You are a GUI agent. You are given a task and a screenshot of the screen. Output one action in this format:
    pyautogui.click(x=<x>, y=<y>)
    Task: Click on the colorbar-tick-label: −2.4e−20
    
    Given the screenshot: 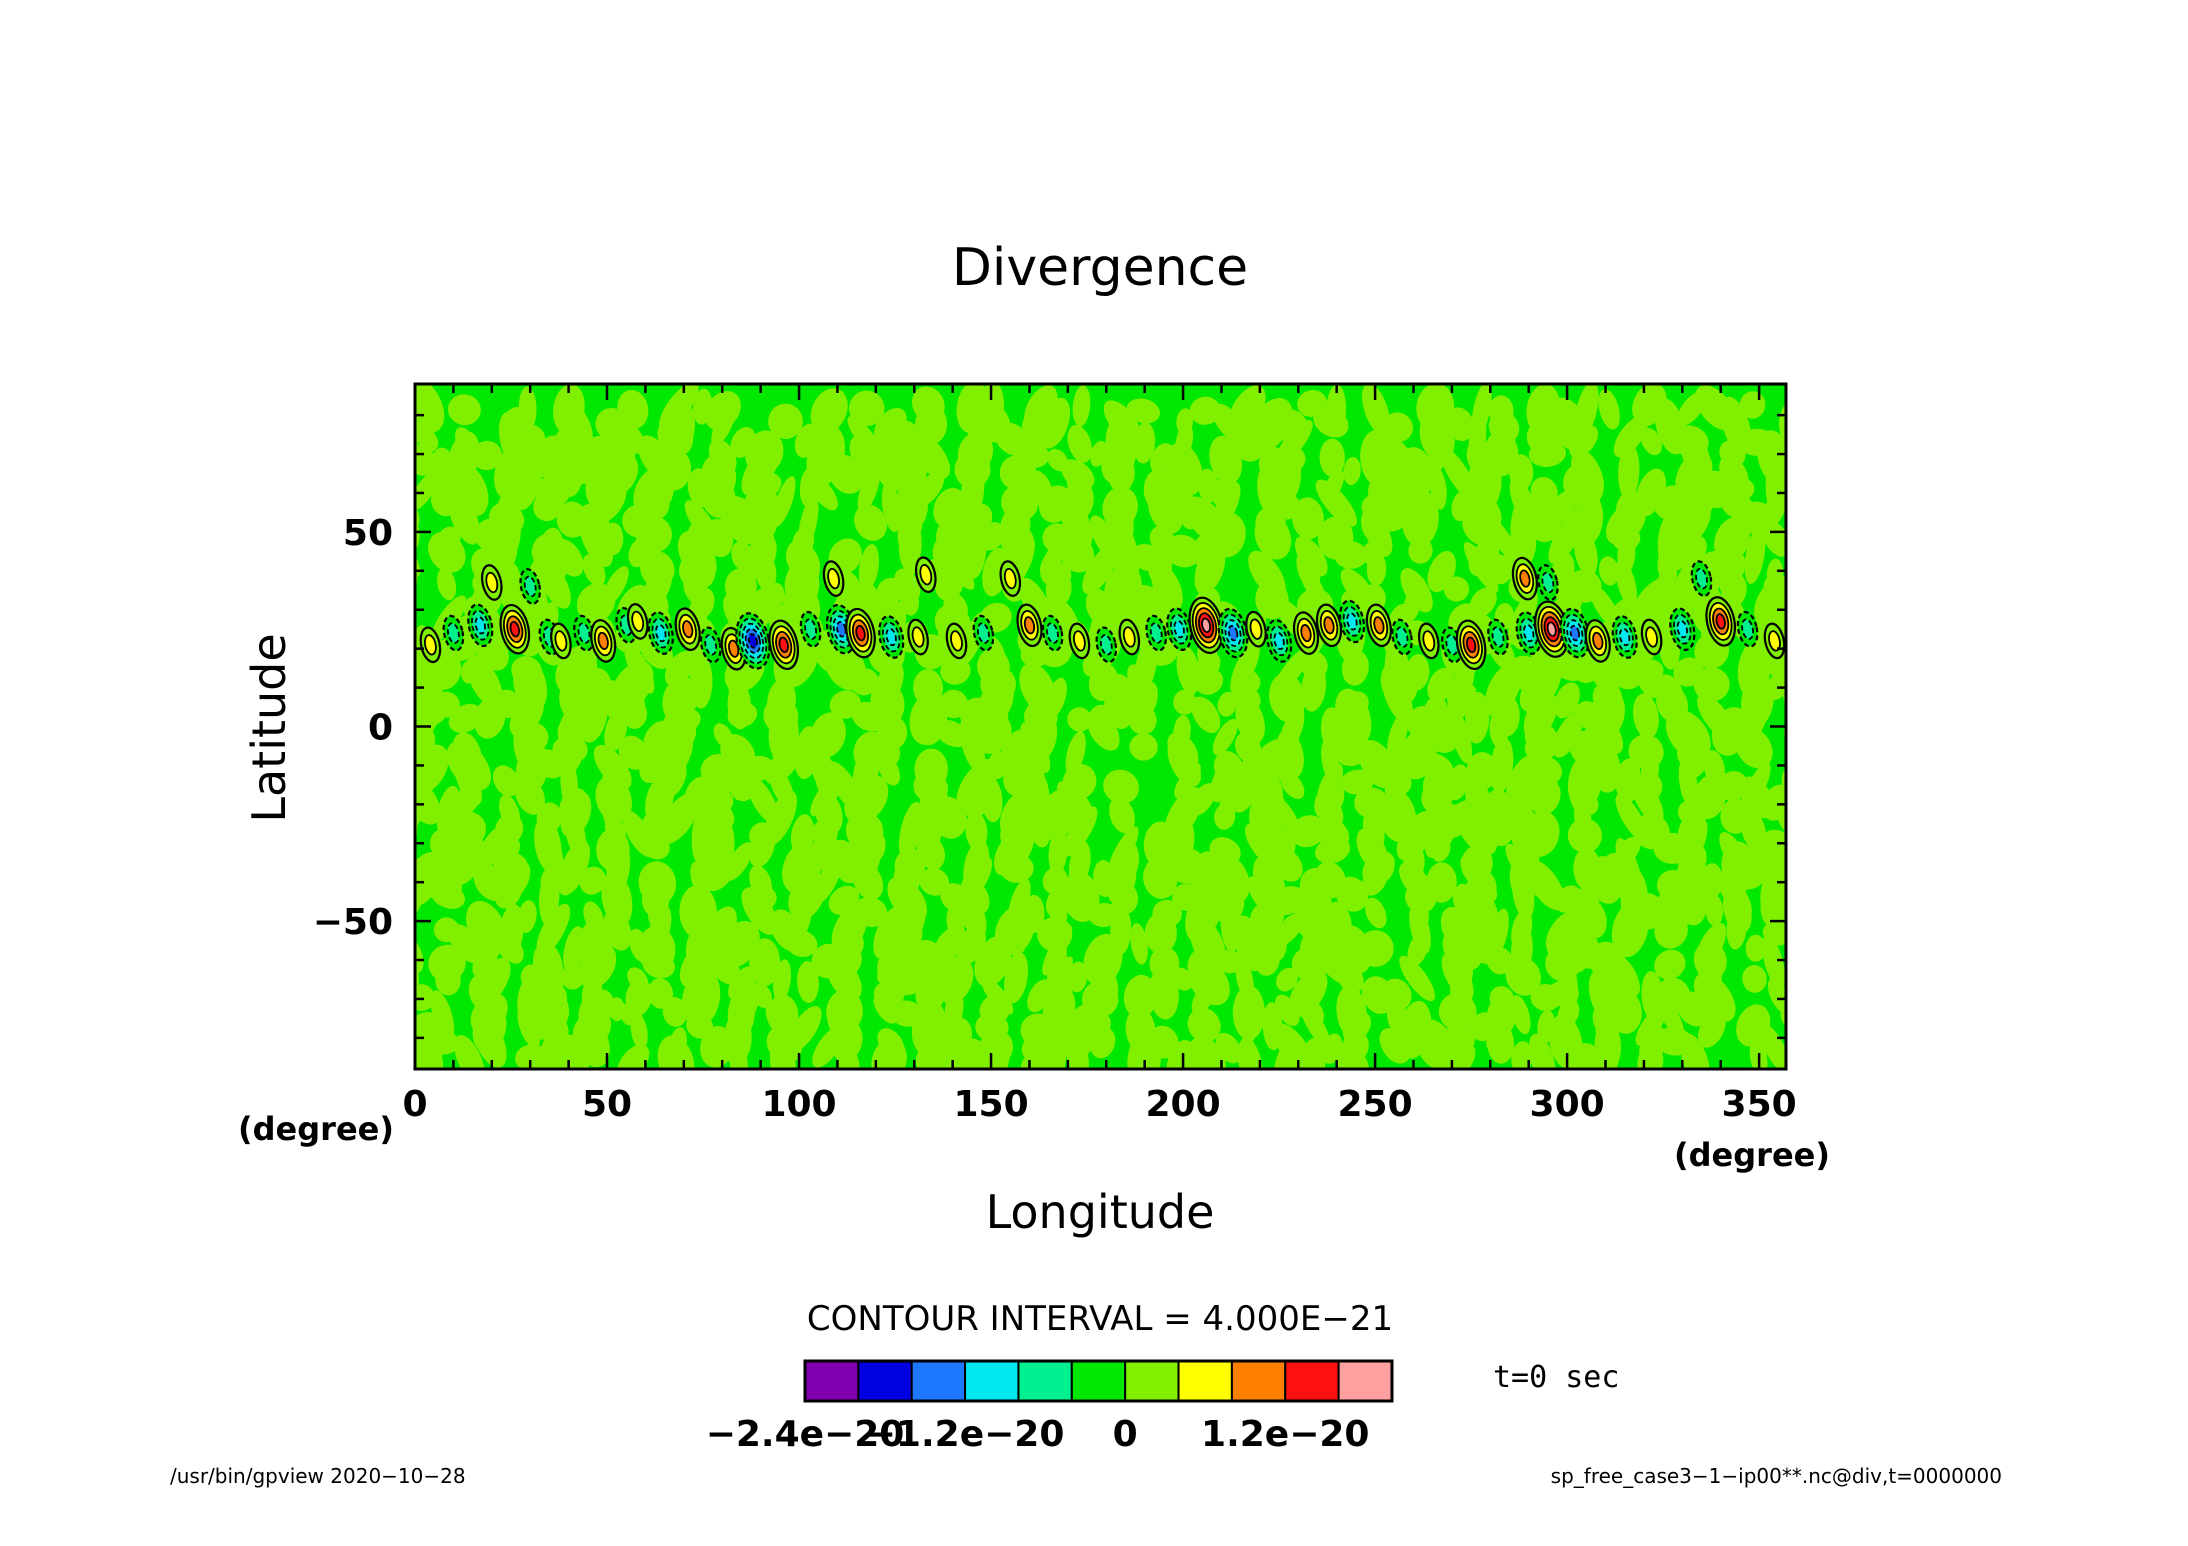 What is the action you would take?
    pyautogui.click(x=805, y=1434)
    